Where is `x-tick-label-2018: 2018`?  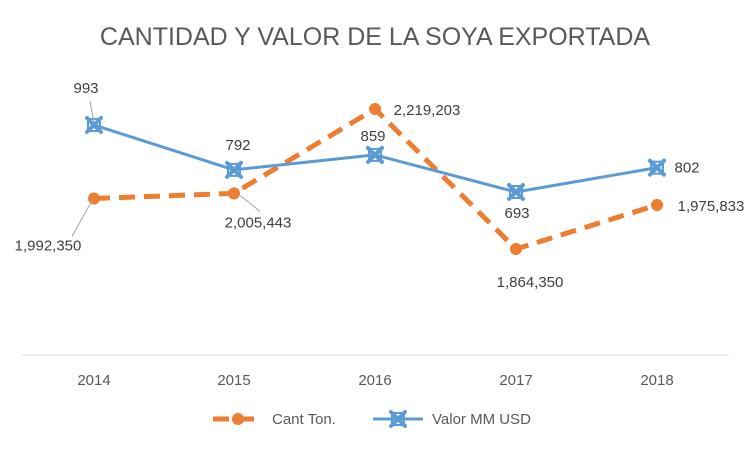 x-tick-label-2018: 2018 is located at coordinates (656, 380).